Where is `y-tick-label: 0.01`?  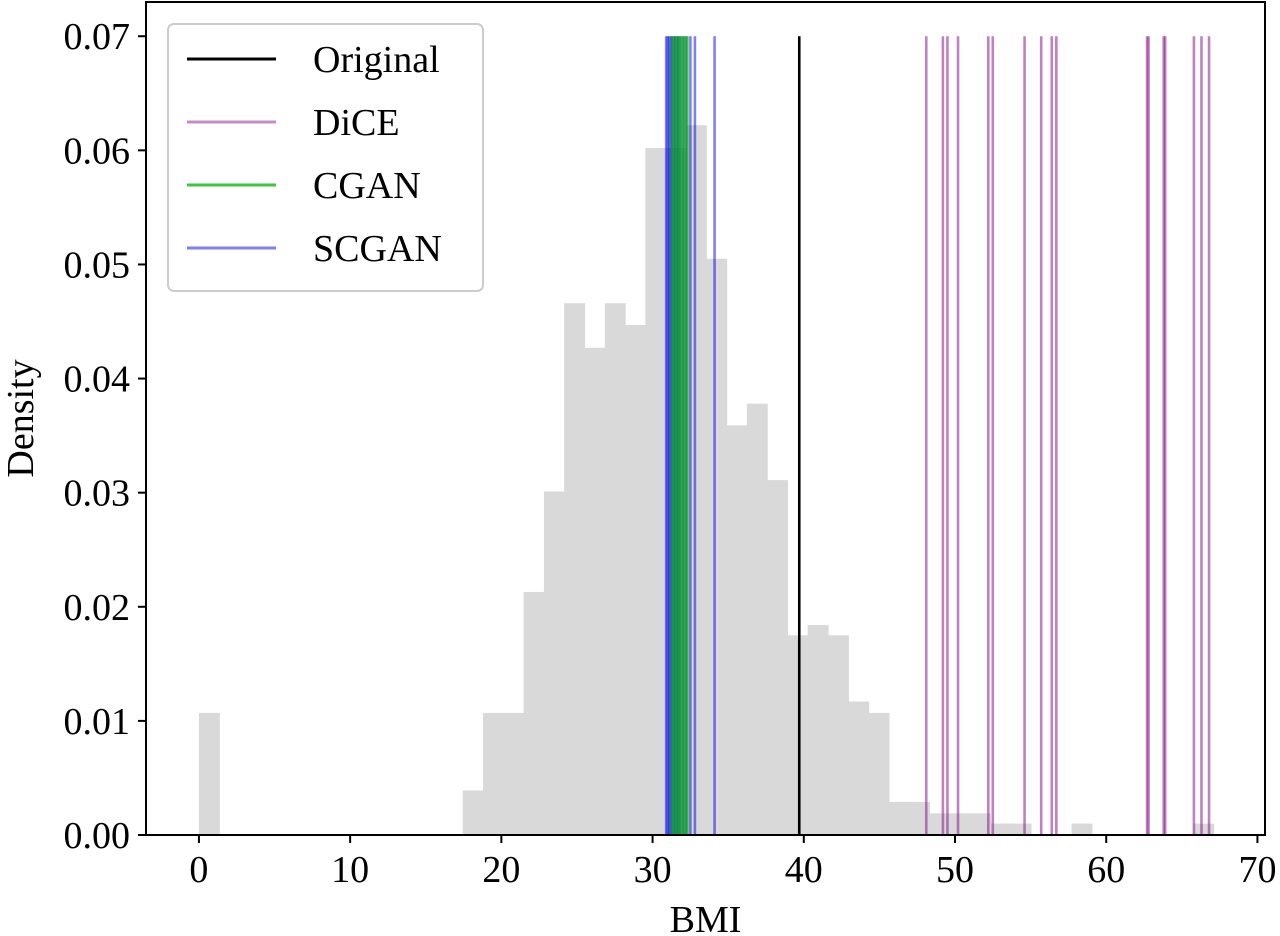
y-tick-label: 0.01 is located at coordinates (97, 722).